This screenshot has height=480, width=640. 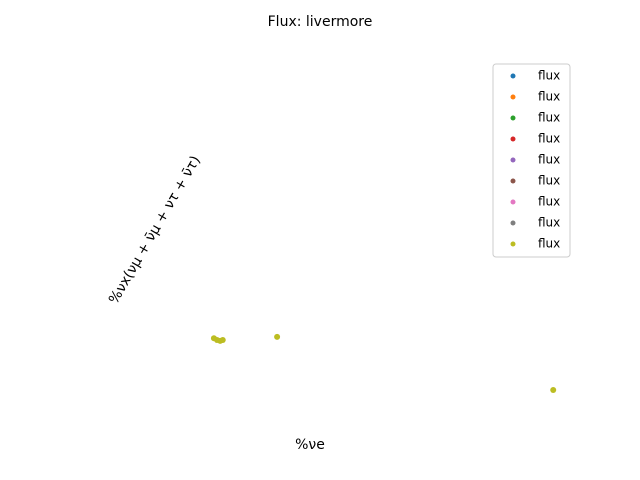 I want to click on legend, so click(x=531, y=160).